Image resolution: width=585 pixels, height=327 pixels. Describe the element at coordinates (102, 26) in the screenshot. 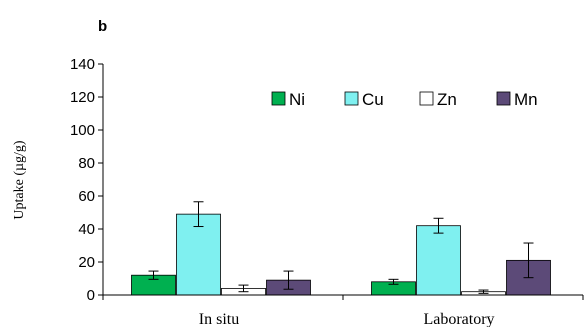

I see `panel-label: b` at that location.